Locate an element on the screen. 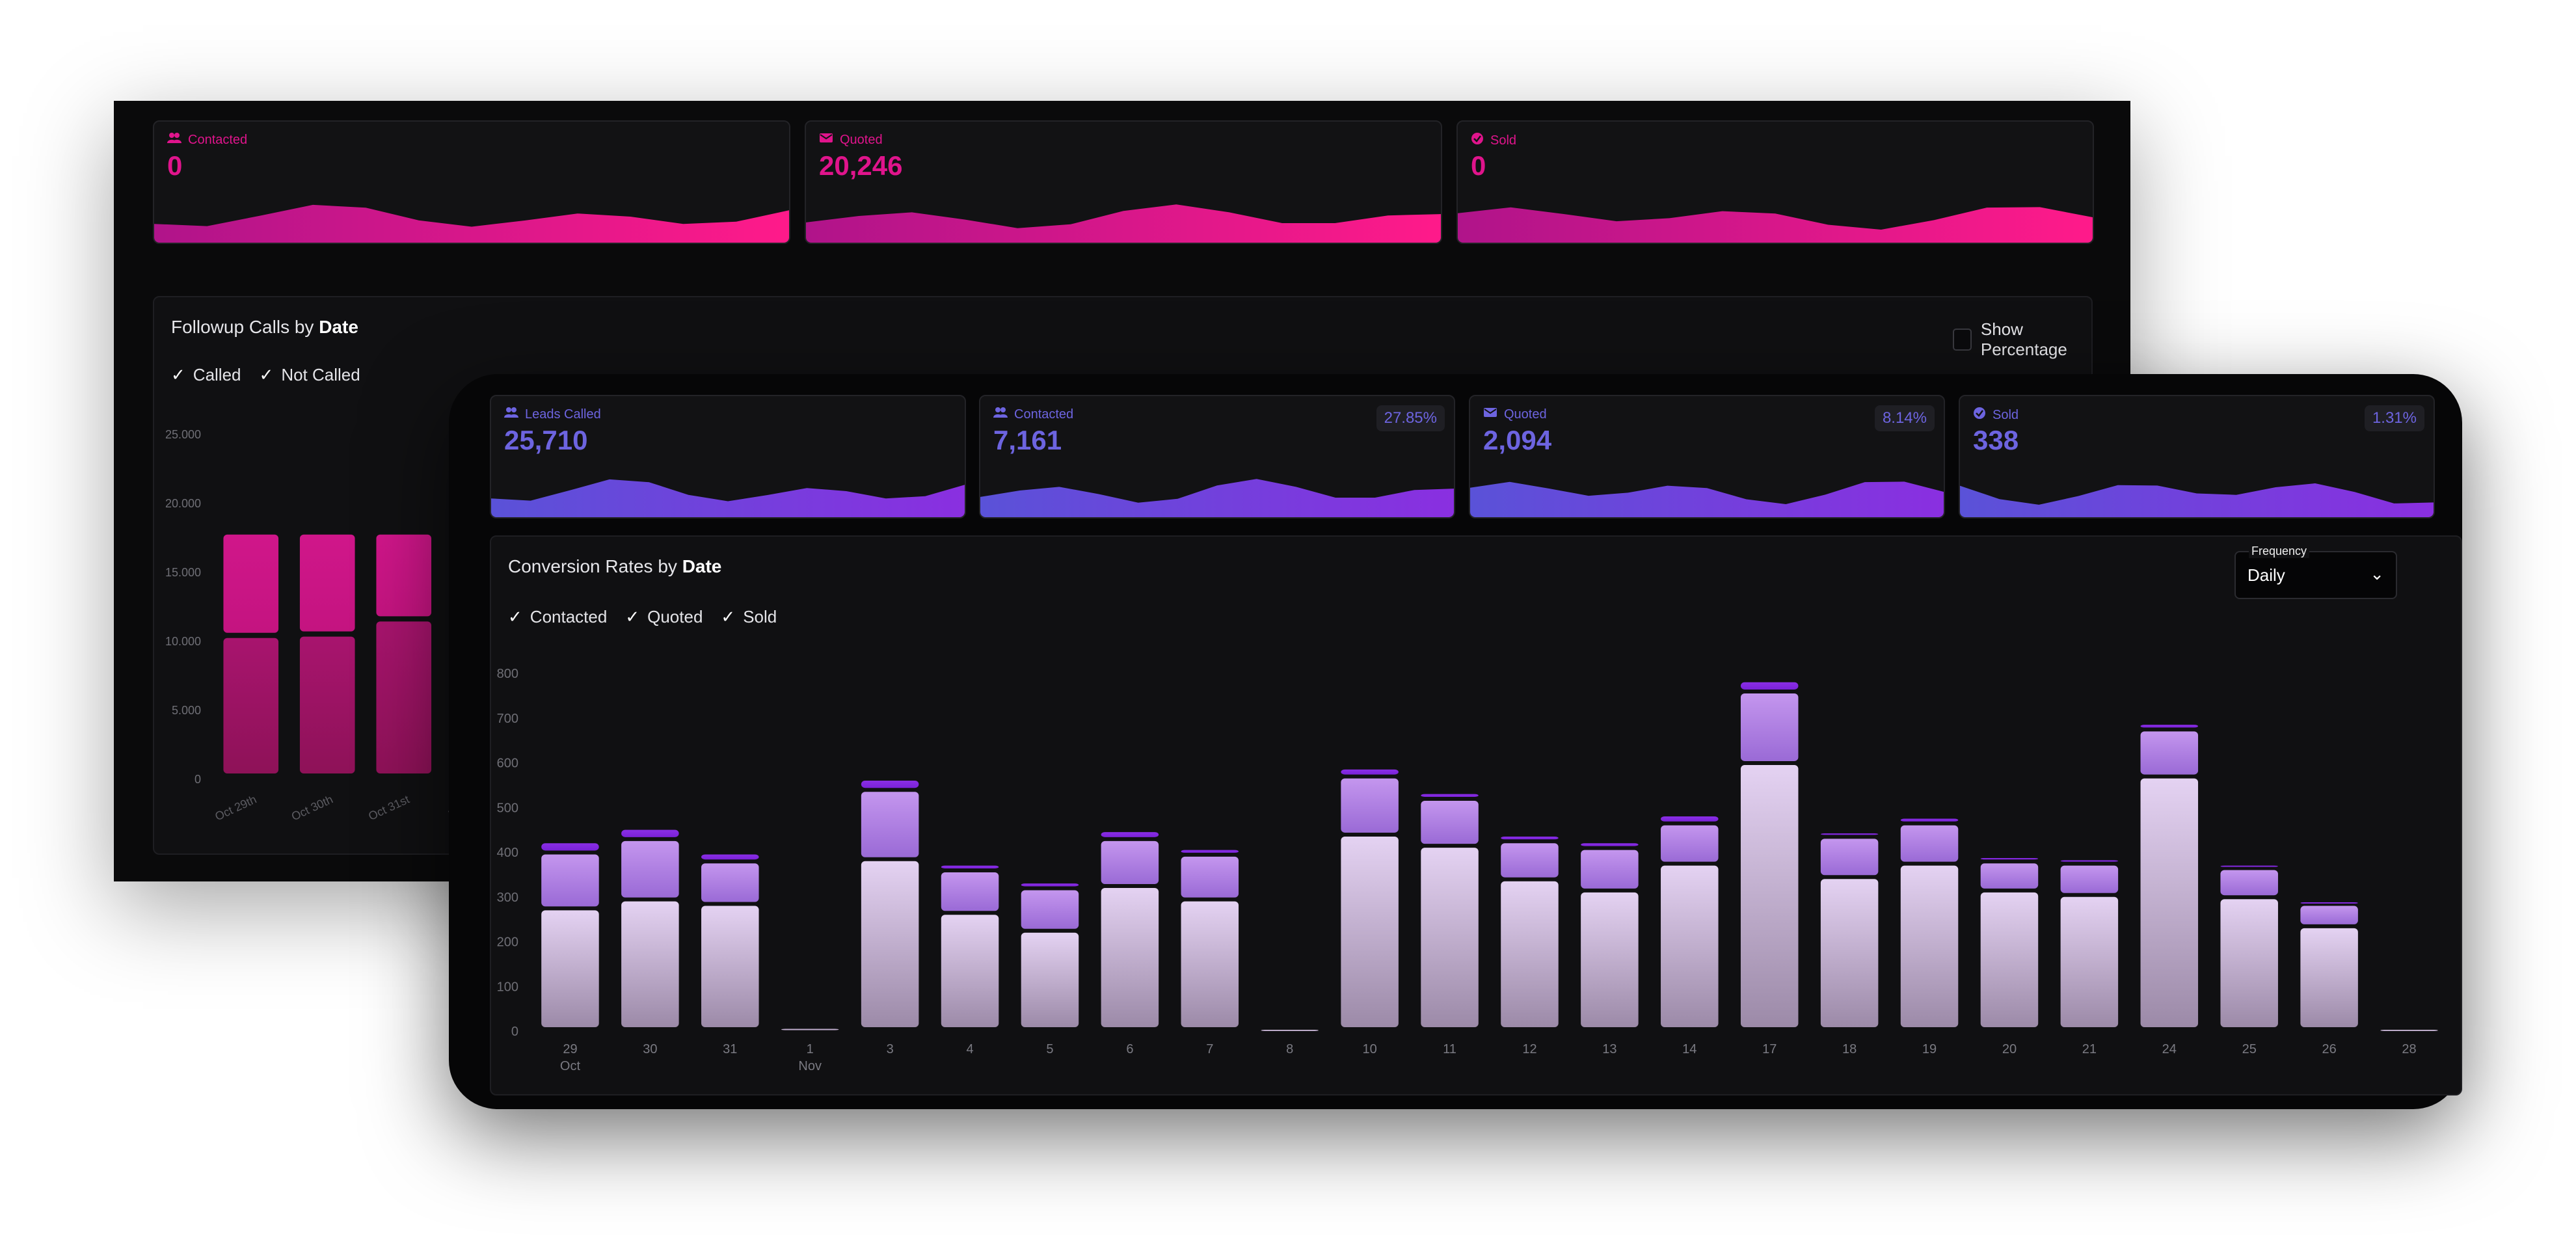  y-tick-label: 700 is located at coordinates (507, 719).